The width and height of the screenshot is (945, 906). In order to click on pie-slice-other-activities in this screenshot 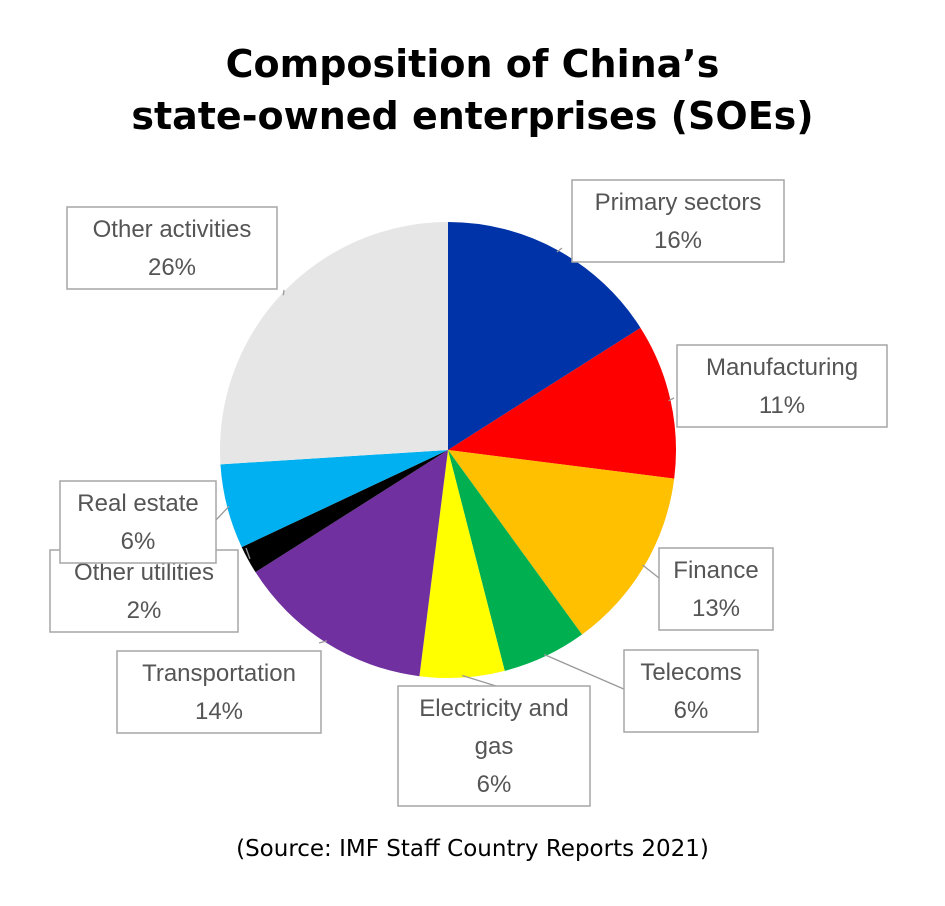, I will do `click(334, 343)`.